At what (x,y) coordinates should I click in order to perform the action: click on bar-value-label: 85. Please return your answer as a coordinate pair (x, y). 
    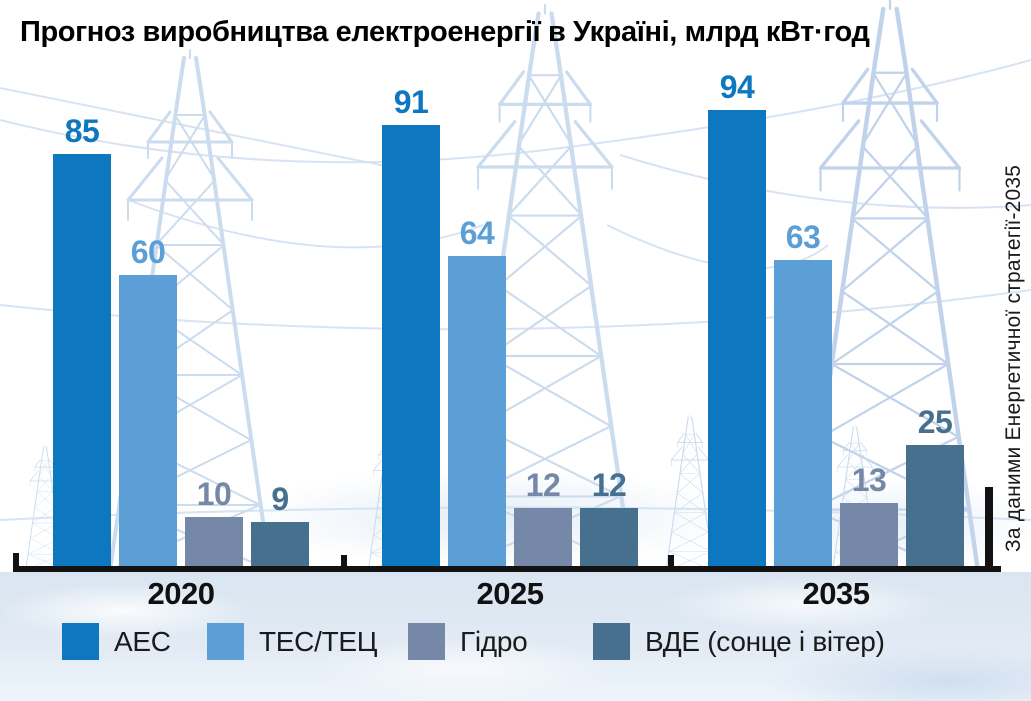
    Looking at the image, I should click on (82, 131).